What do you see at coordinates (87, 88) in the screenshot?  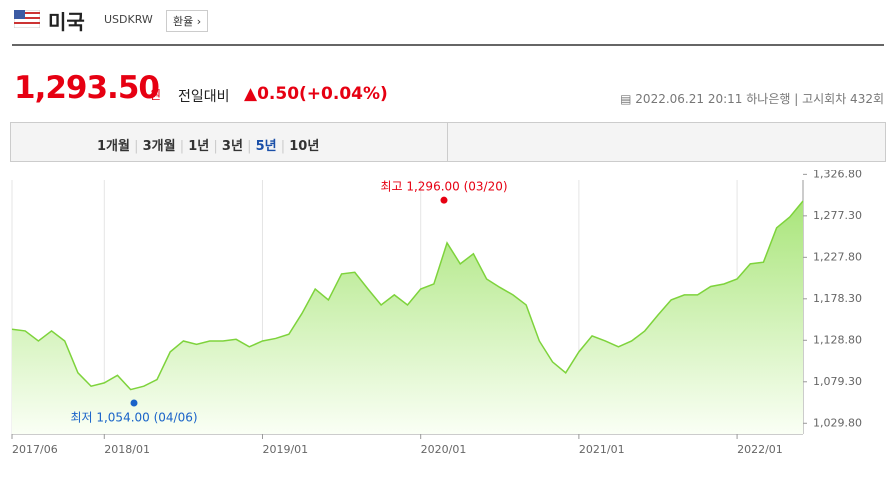 I see `price: 1,293.50` at bounding box center [87, 88].